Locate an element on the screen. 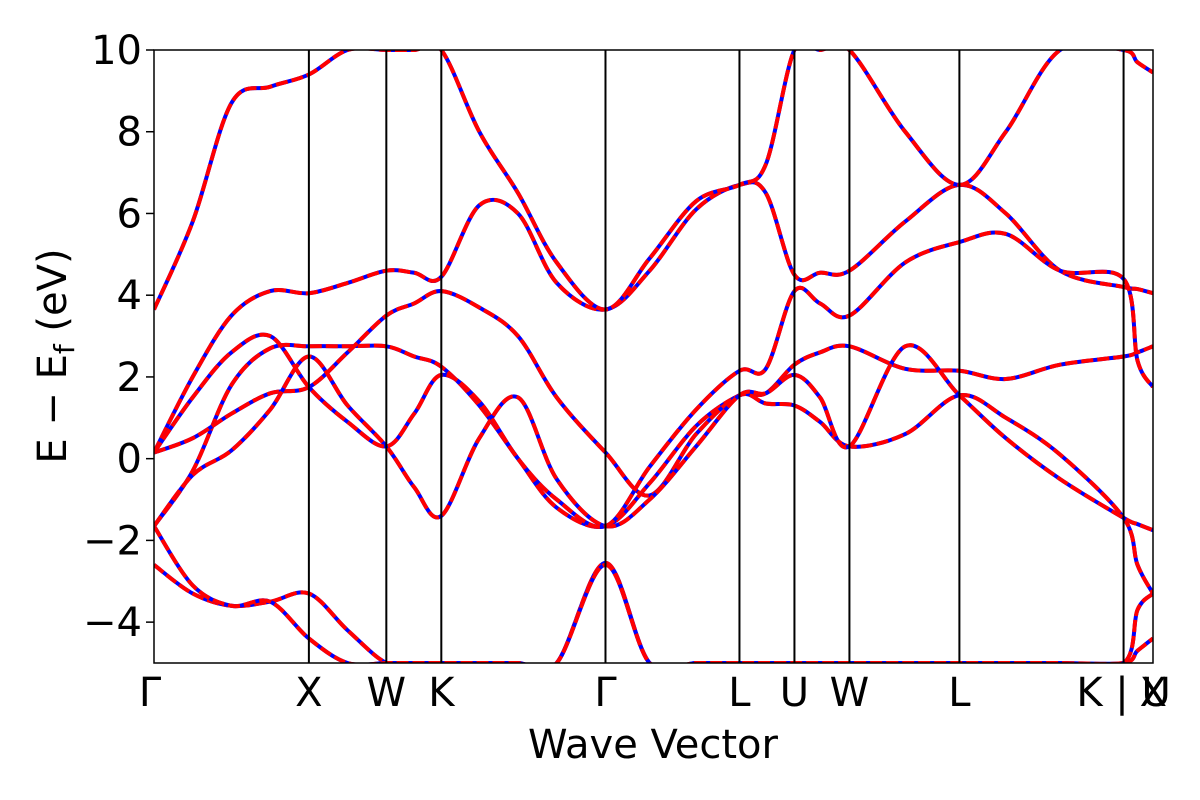 This screenshot has width=1200, height=800. x-tick-label: K | U is located at coordinates (1123, 693).